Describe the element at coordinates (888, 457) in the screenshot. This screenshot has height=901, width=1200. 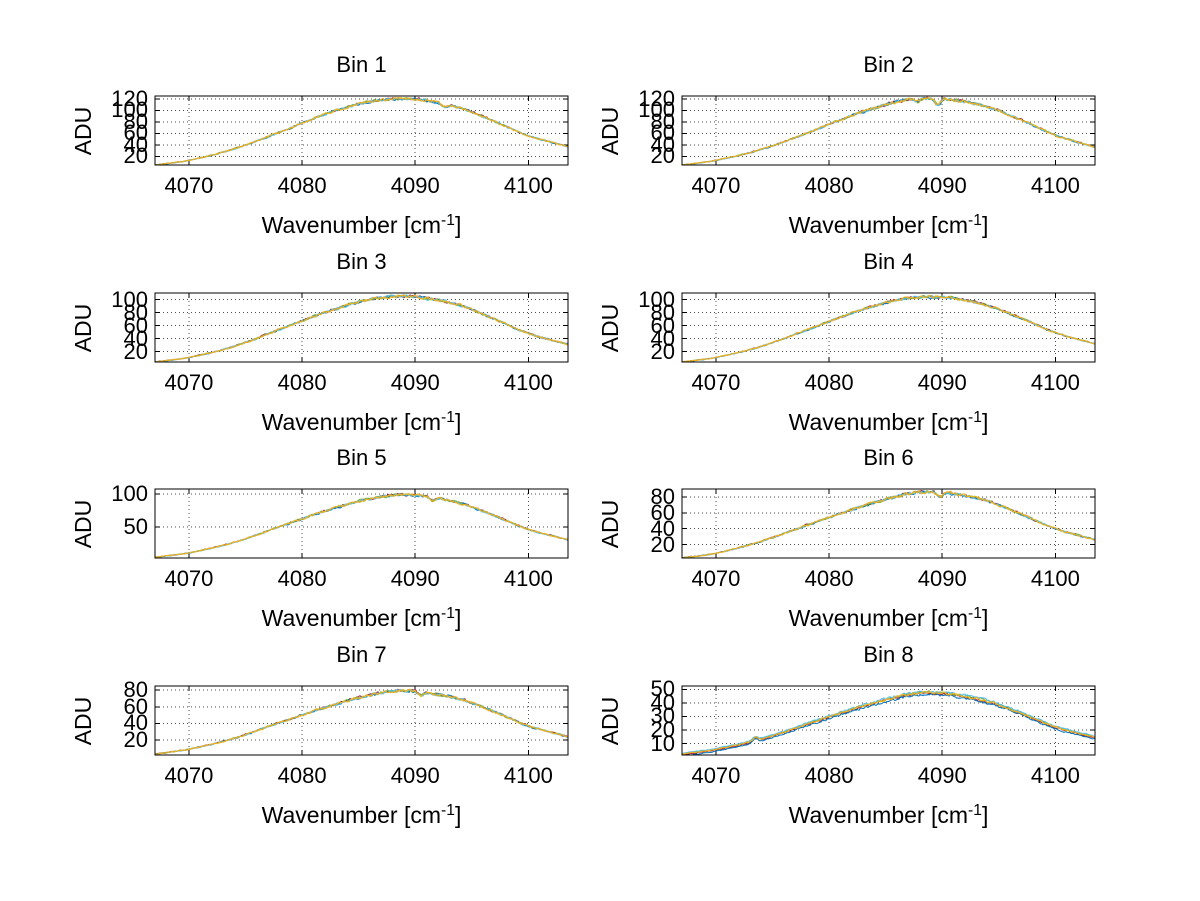
I see `subplot-title: Bin 6` at that location.